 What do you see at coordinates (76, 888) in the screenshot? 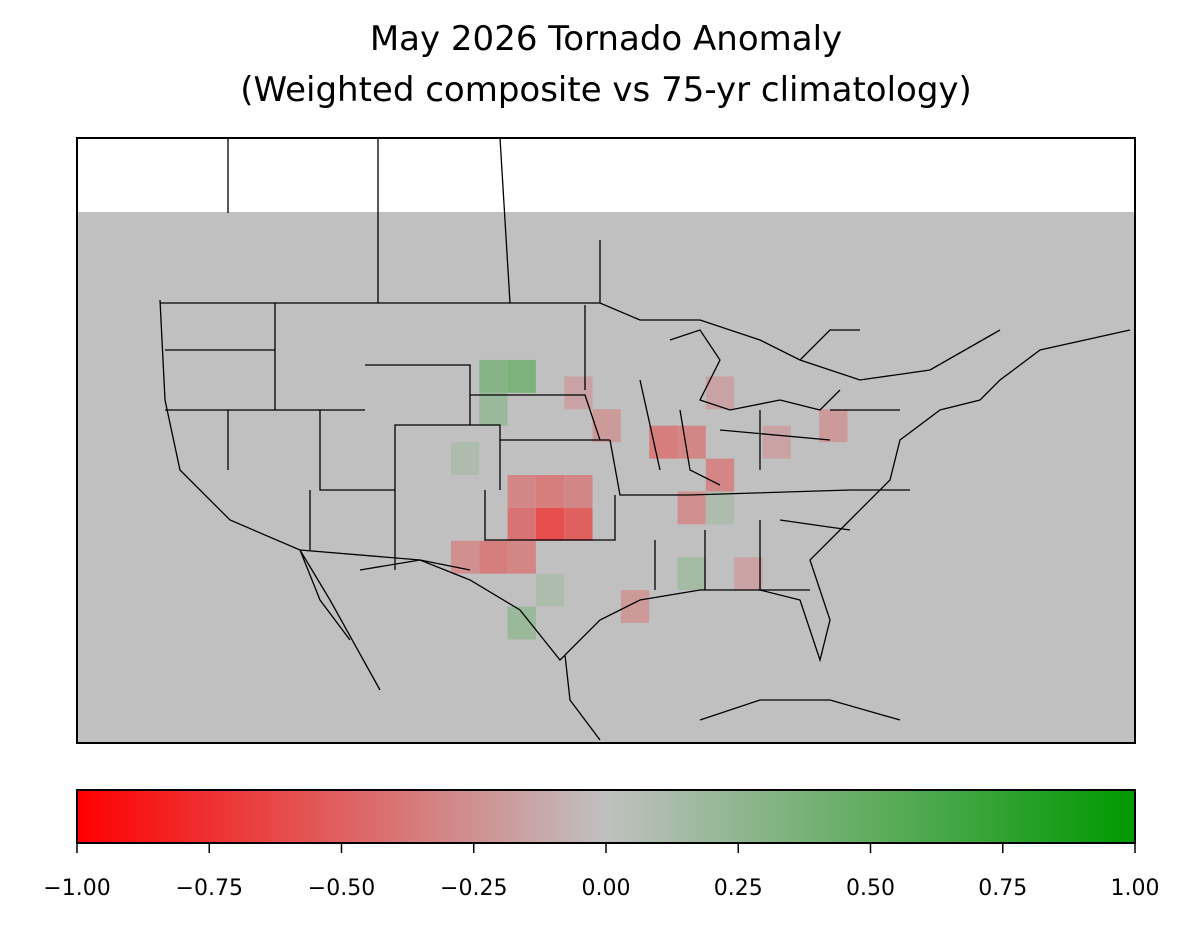
I see `colorbar-tick-label: −1.00` at bounding box center [76, 888].